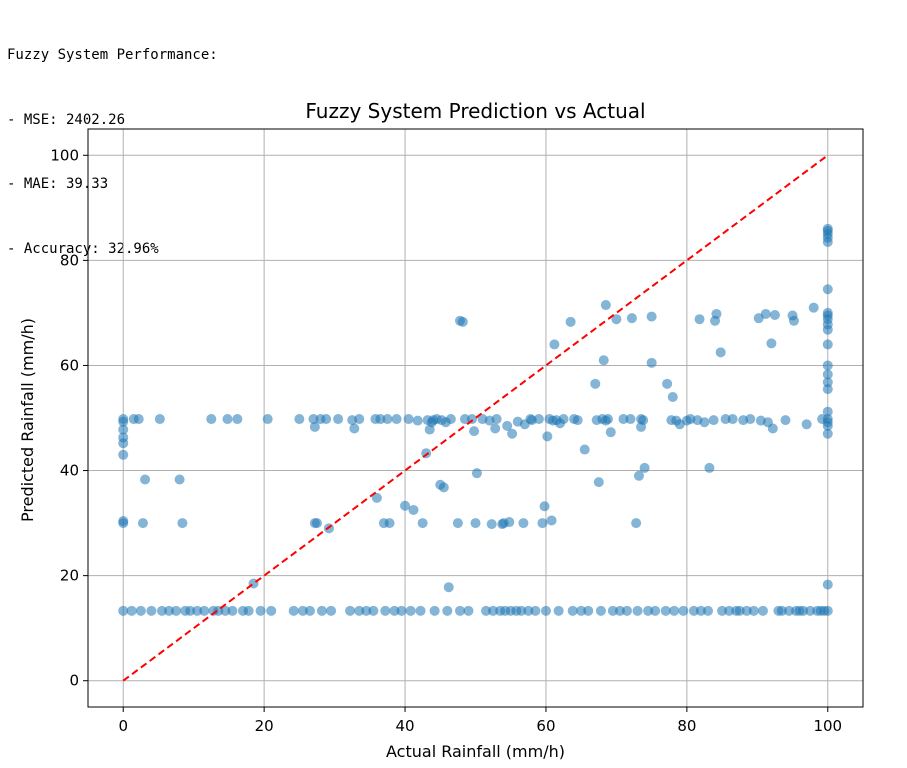 The image size is (907, 768). I want to click on console-line-accuracy: - Accuracy: 32.96%, so click(83, 248).